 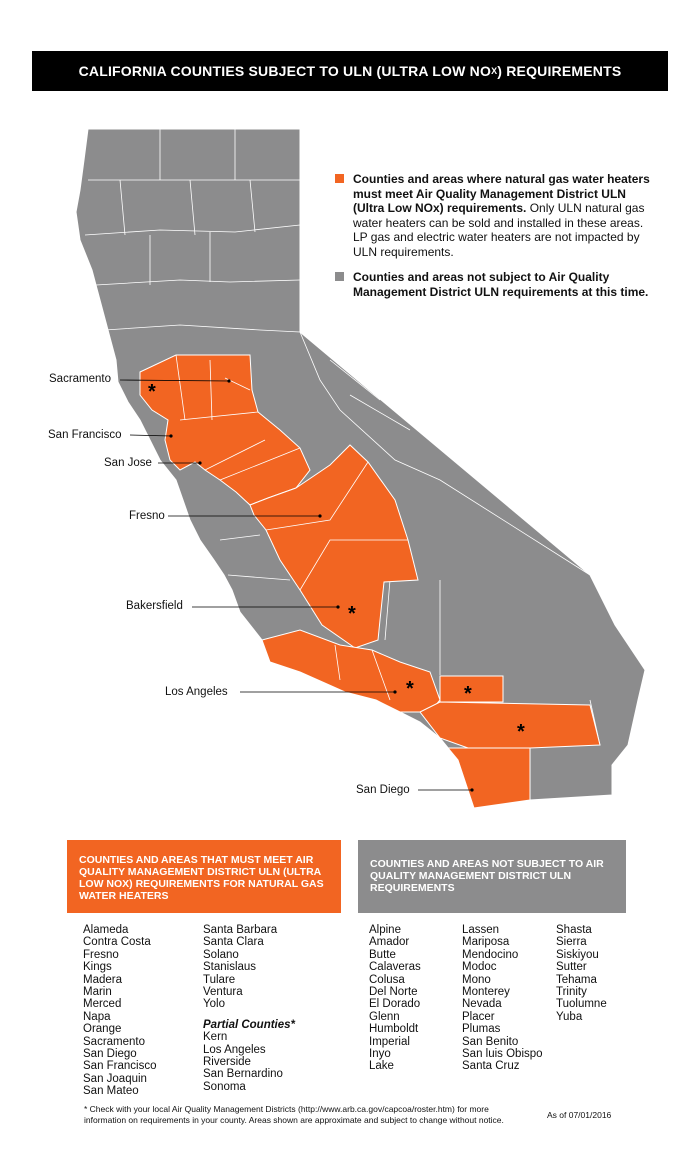 What do you see at coordinates (102, 1029) in the screenshot?
I see `county-list-item: Orange` at bounding box center [102, 1029].